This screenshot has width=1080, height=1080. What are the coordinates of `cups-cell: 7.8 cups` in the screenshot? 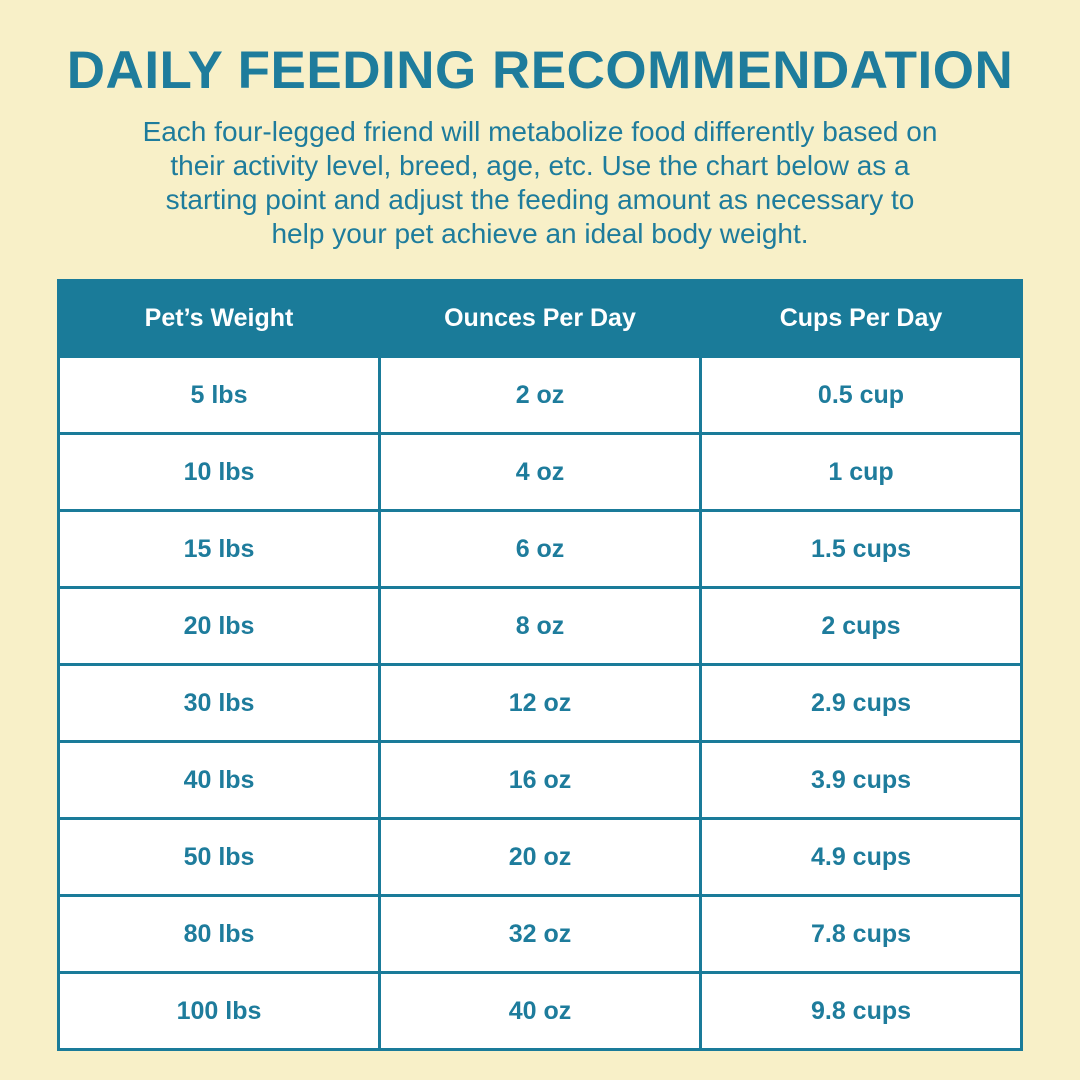 It's located at (861, 934).